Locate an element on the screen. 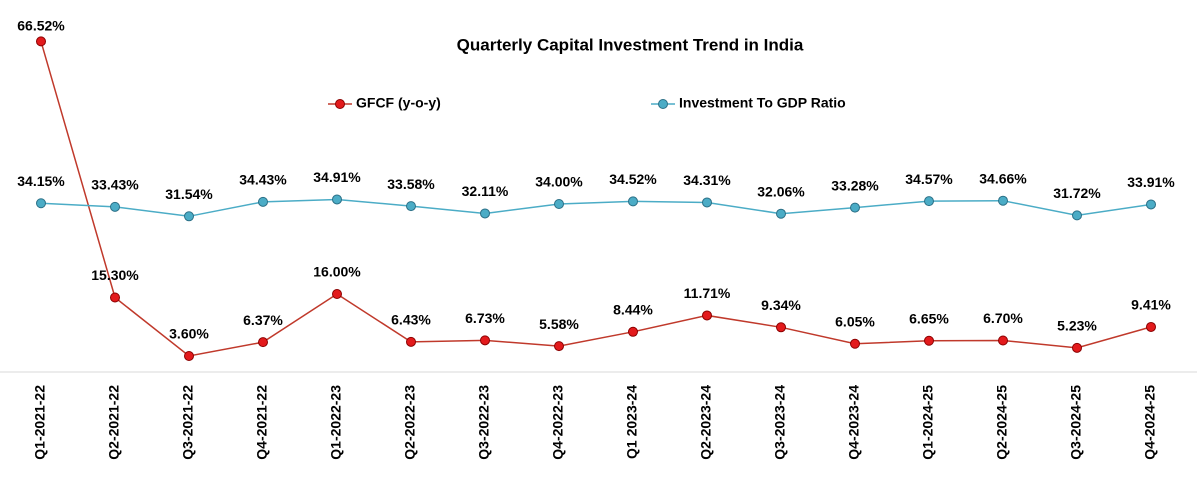 The image size is (1197, 494). x-tick-label: Q2-2024-25 is located at coordinates (1002, 422).